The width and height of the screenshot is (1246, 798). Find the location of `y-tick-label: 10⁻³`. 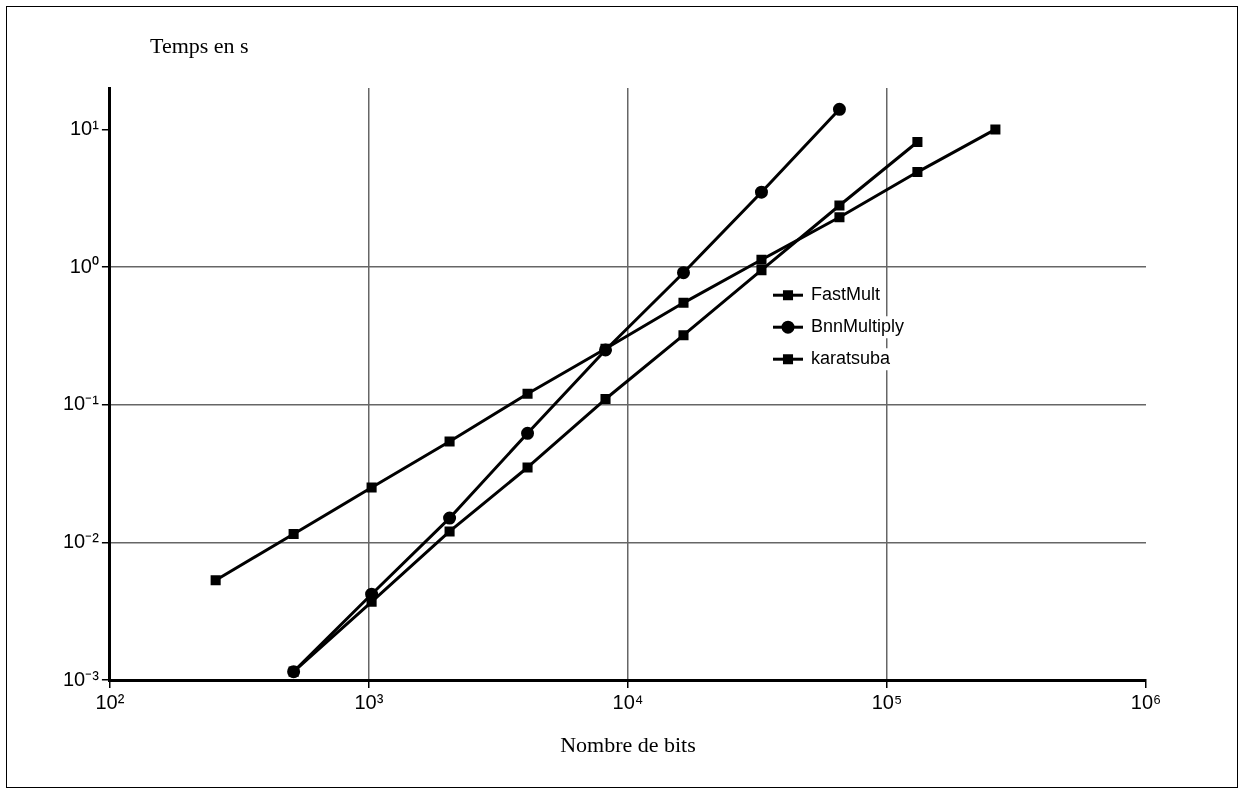

y-tick-label: 10⁻³ is located at coordinates (81, 678).